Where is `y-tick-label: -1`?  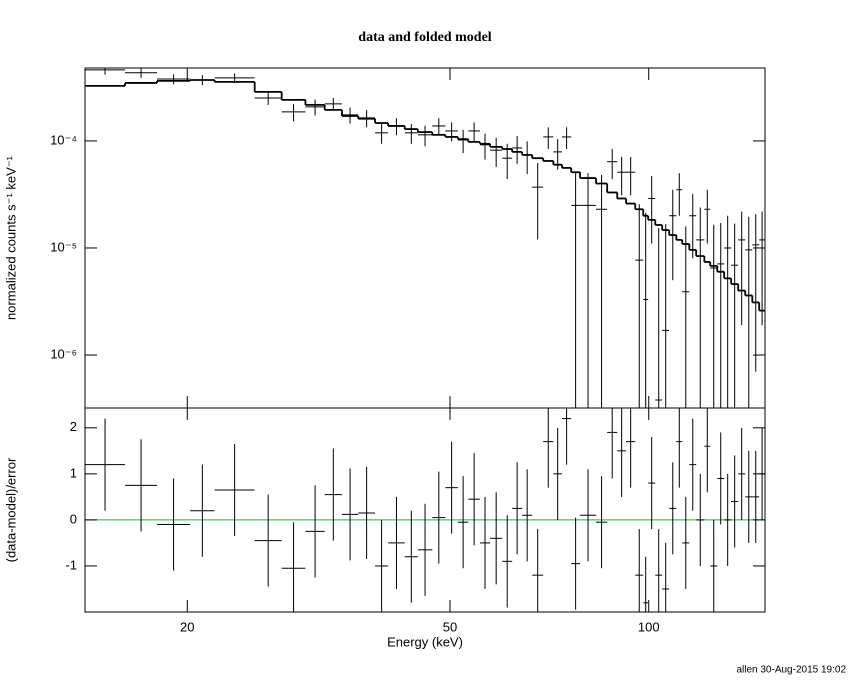 y-tick-label: -1 is located at coordinates (71, 564).